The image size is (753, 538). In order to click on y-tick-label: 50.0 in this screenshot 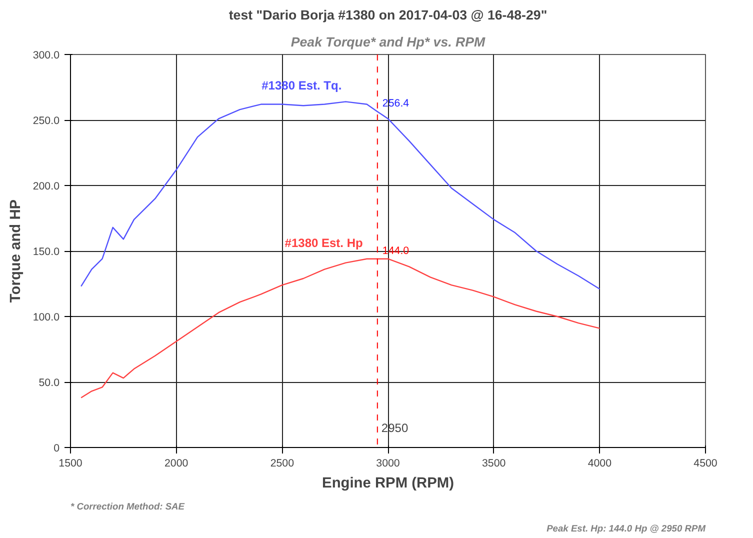, I will do `click(49, 383)`.